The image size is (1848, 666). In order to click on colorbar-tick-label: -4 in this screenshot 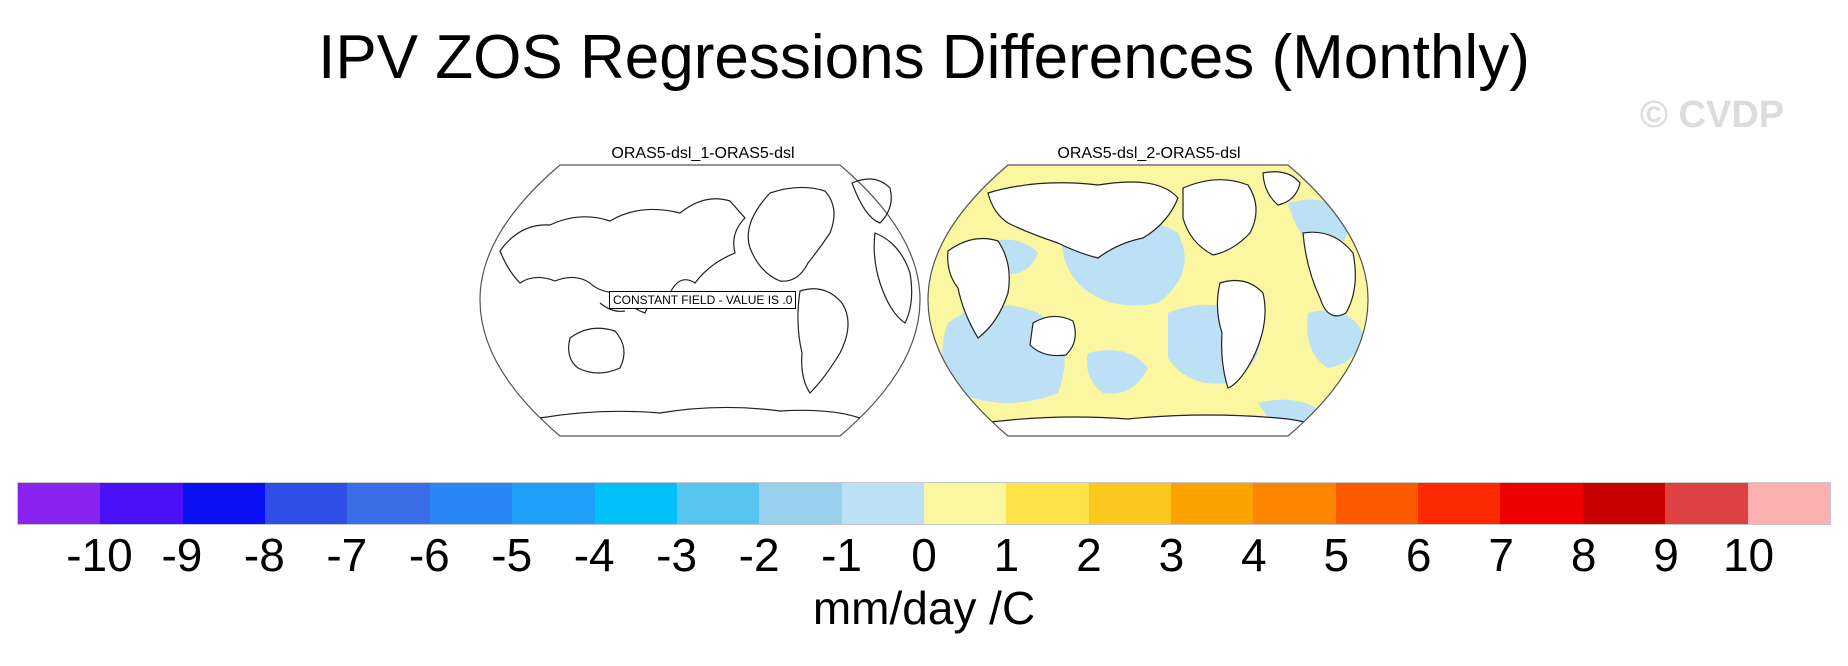, I will do `click(594, 555)`.